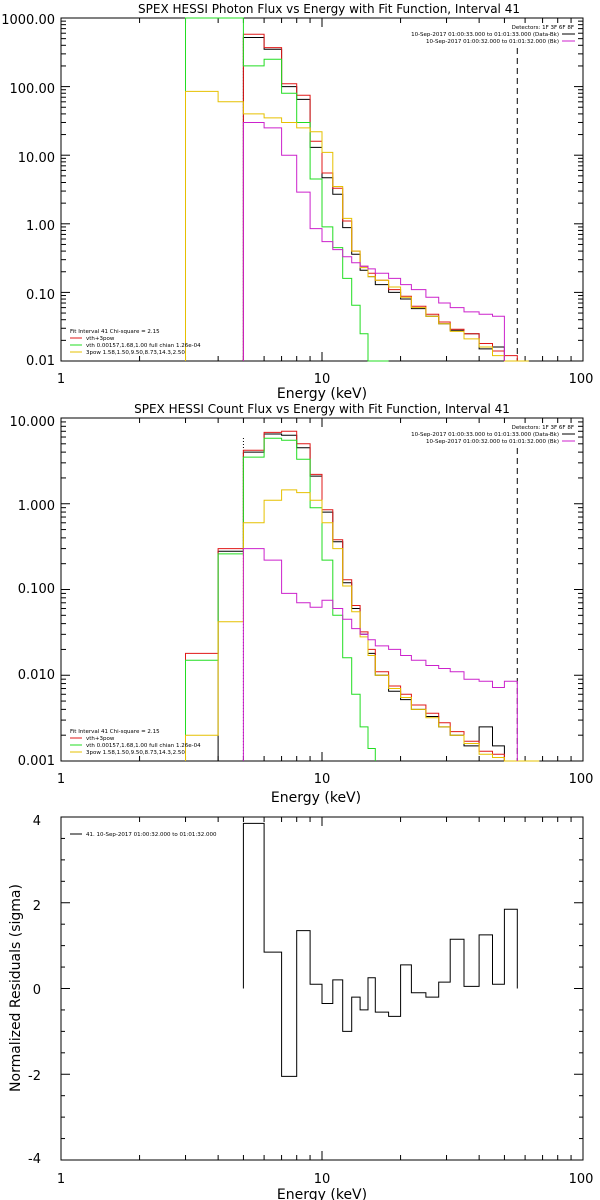 The height and width of the screenshot is (1200, 600). I want to click on residuals-y-axis-label: Normalized Residuals (sigma), so click(16, 988).